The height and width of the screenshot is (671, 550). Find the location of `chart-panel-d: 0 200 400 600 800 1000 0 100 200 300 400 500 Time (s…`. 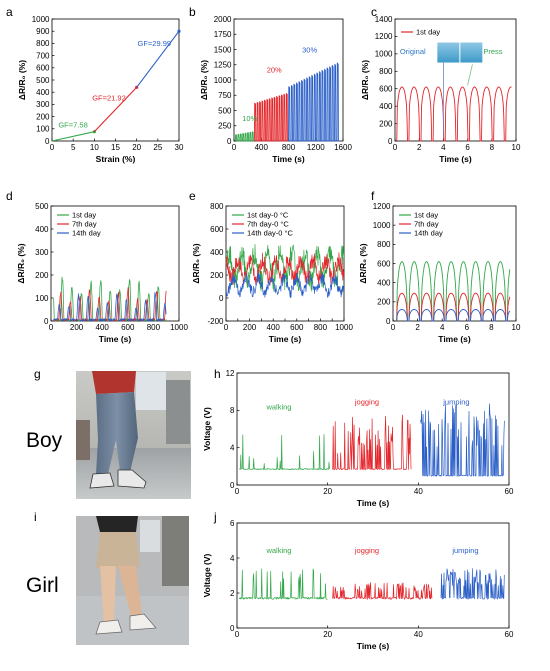

chart-panel-d: 0 200 400 600 800 1000 0 100 200 300 400 500 Time (s… is located at coordinates (102, 273).